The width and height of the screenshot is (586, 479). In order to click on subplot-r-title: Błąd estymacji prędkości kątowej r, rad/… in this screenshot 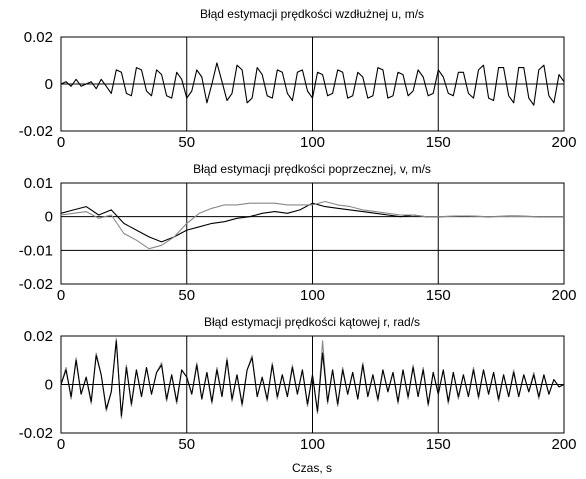, I will do `click(312, 322)`.